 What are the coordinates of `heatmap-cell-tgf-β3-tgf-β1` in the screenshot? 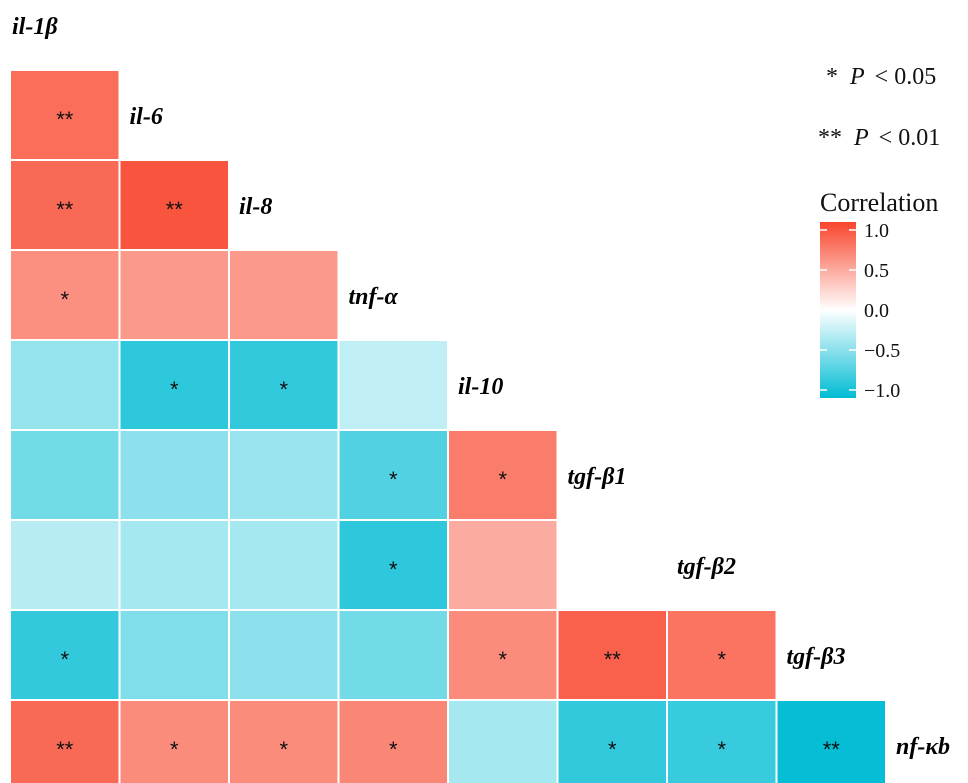 It's located at (612, 655).